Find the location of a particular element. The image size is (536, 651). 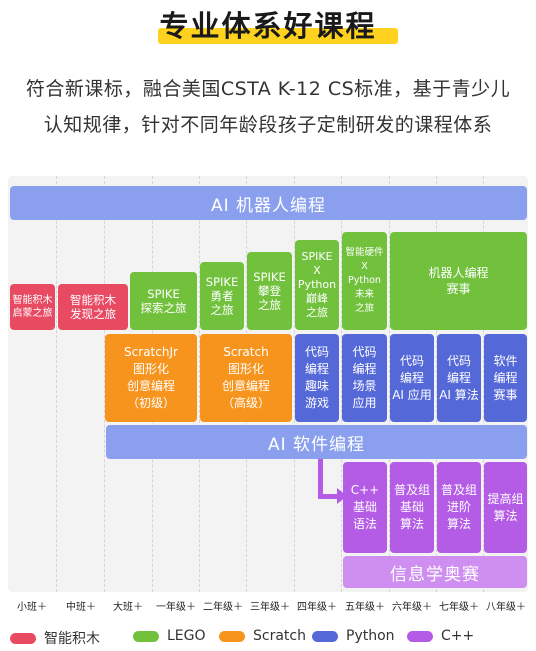

band-olympiad: 信息学奥赛 is located at coordinates (435, 572).